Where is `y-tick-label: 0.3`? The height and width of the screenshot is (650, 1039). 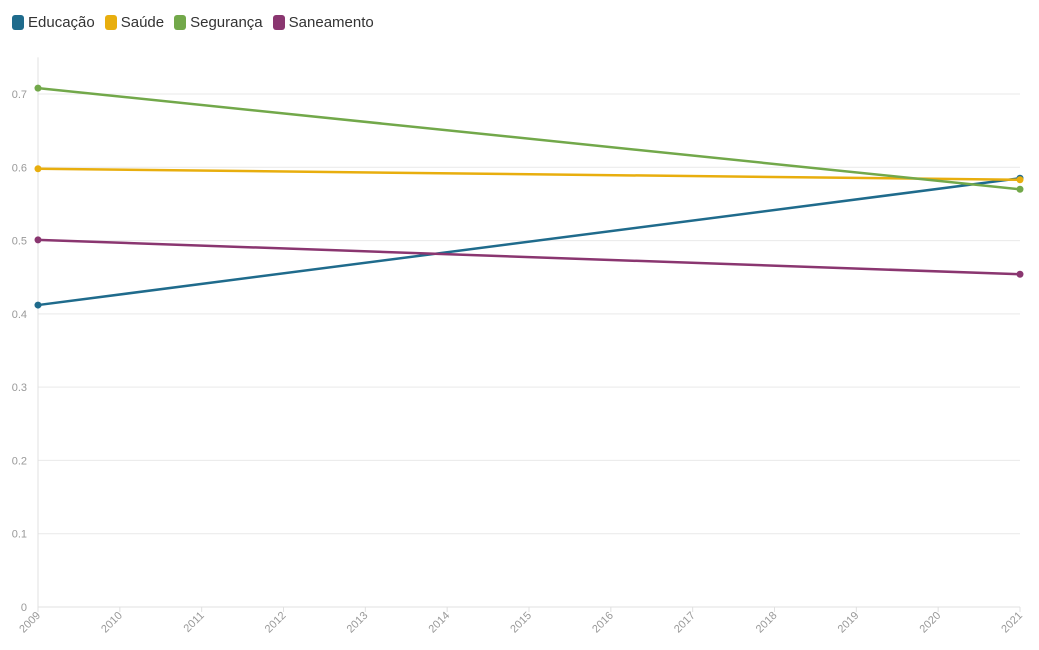
y-tick-label: 0.3 is located at coordinates (19, 388).